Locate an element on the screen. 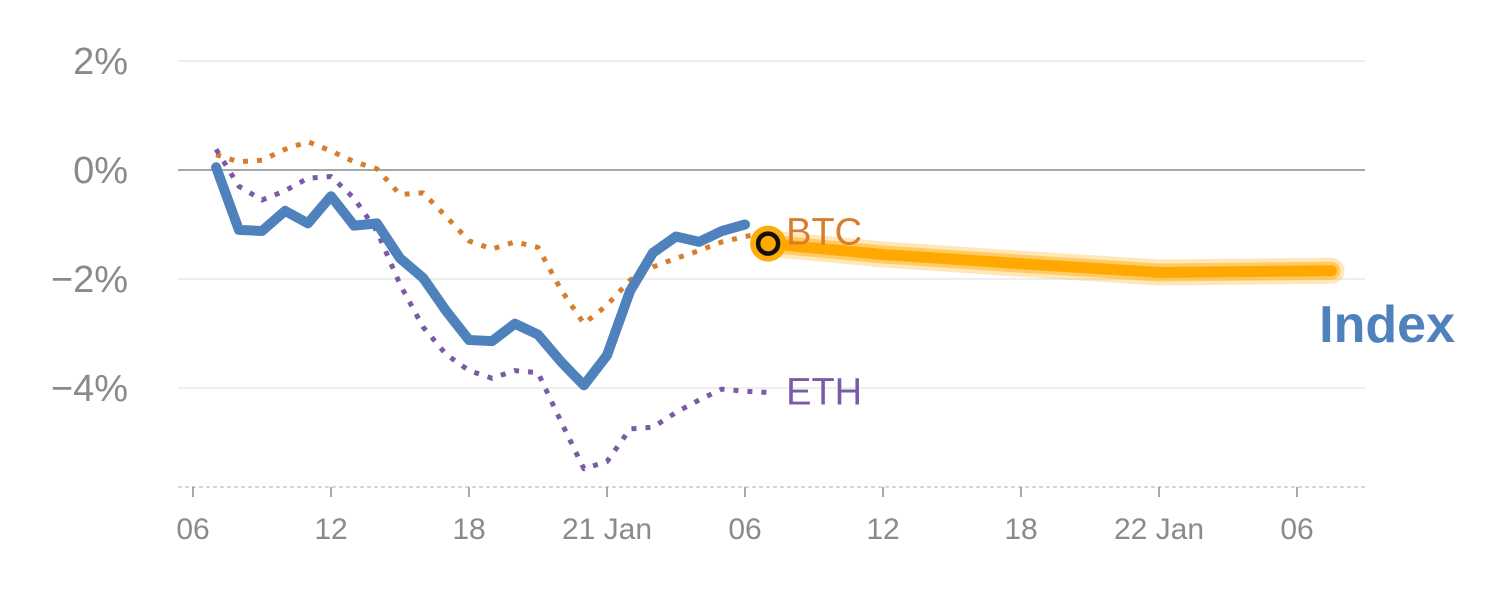  y-tick-label: 0% is located at coordinates (100, 171).